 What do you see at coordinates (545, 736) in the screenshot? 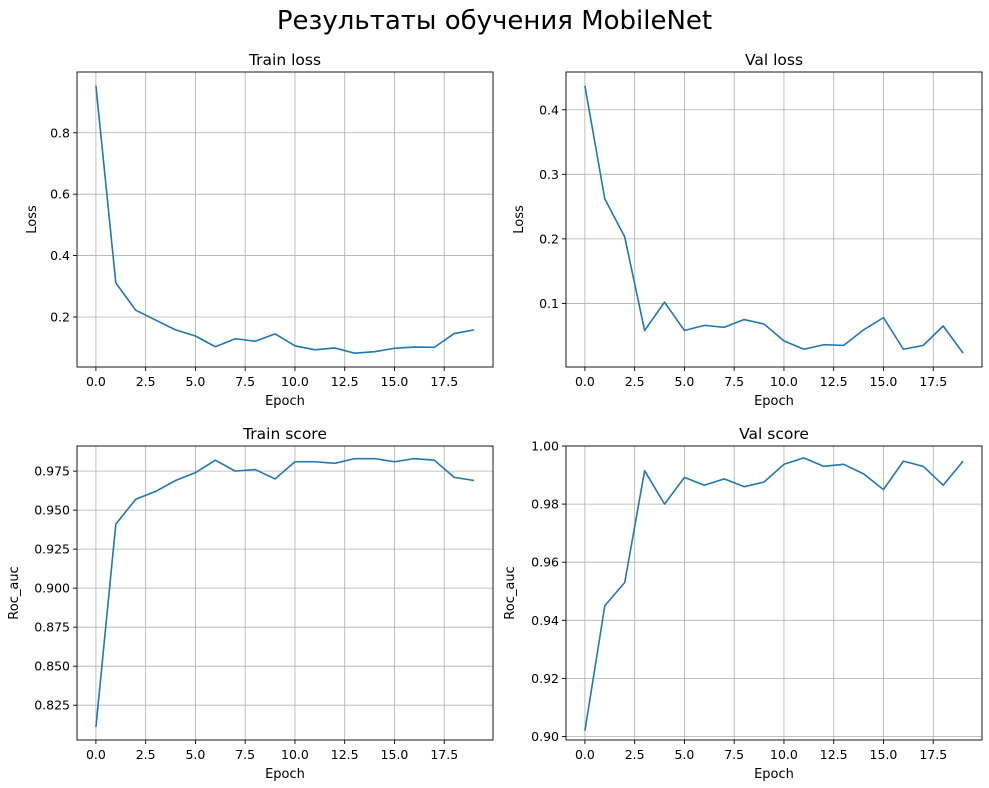
I see `y-tick-label: 0.90` at bounding box center [545, 736].